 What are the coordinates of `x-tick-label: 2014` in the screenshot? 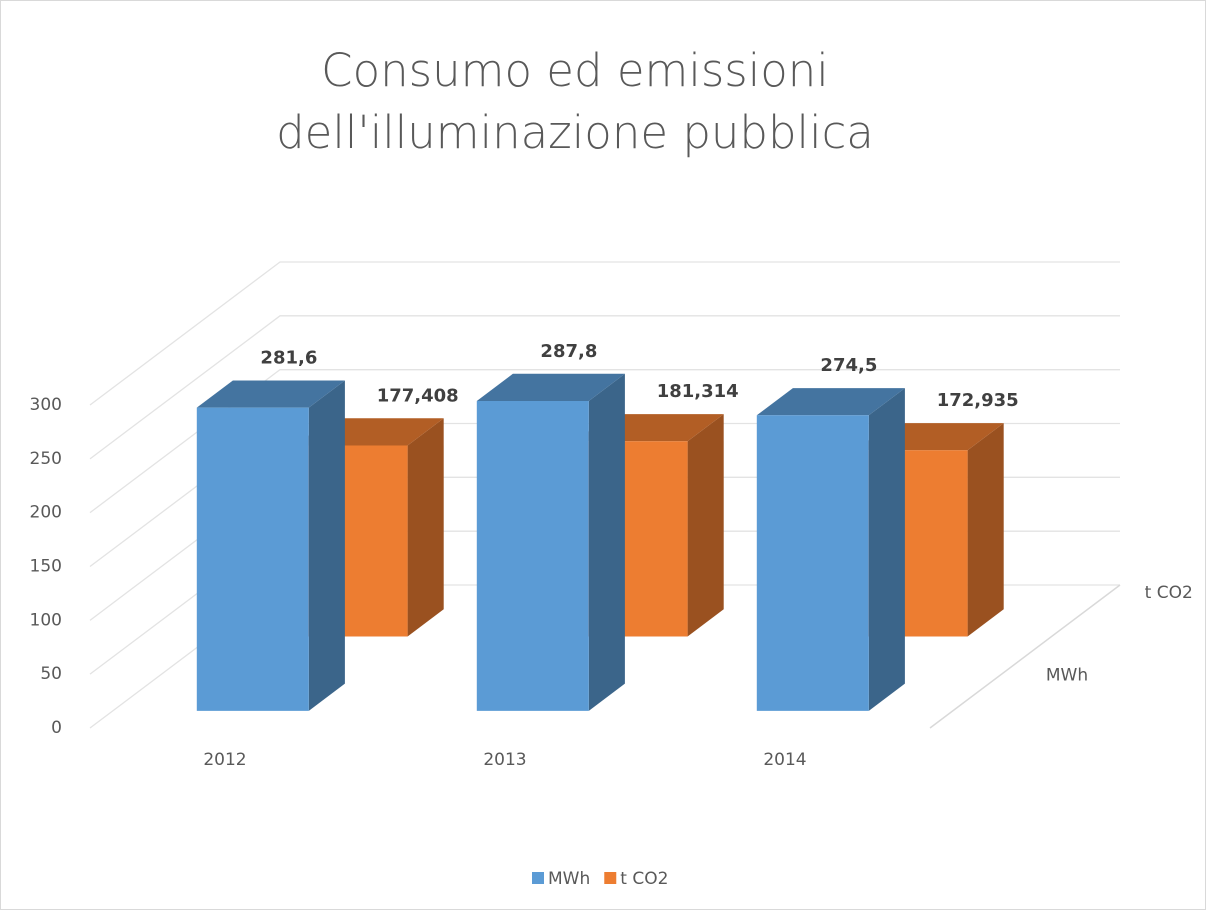 It's located at (784, 760).